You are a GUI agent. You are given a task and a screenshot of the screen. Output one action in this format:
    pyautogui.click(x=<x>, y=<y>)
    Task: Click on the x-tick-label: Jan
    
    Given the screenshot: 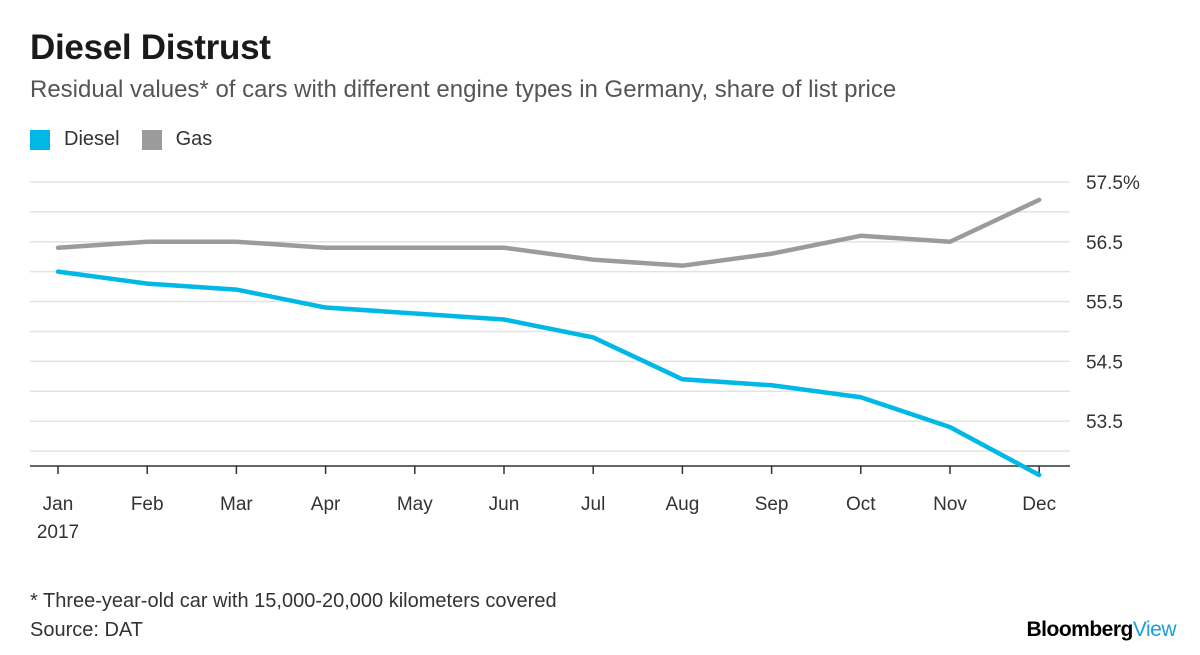 What is the action you would take?
    pyautogui.click(x=58, y=504)
    